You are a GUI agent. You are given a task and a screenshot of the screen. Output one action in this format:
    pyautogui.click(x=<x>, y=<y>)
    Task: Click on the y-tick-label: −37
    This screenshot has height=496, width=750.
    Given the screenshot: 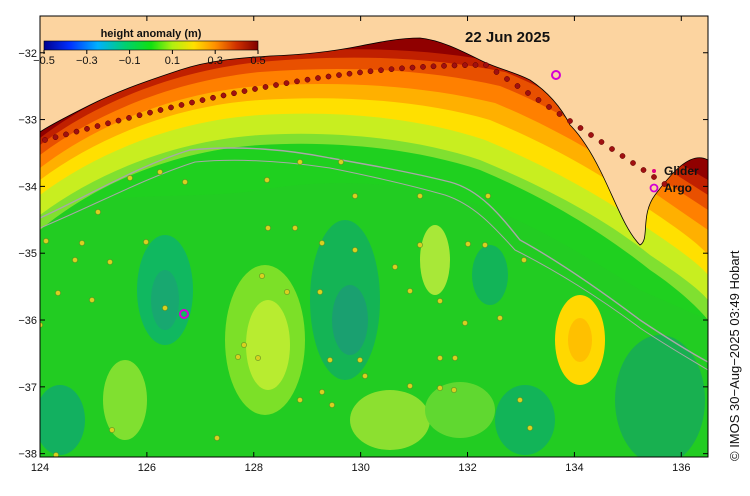 What is the action you would take?
    pyautogui.click(x=27, y=388)
    